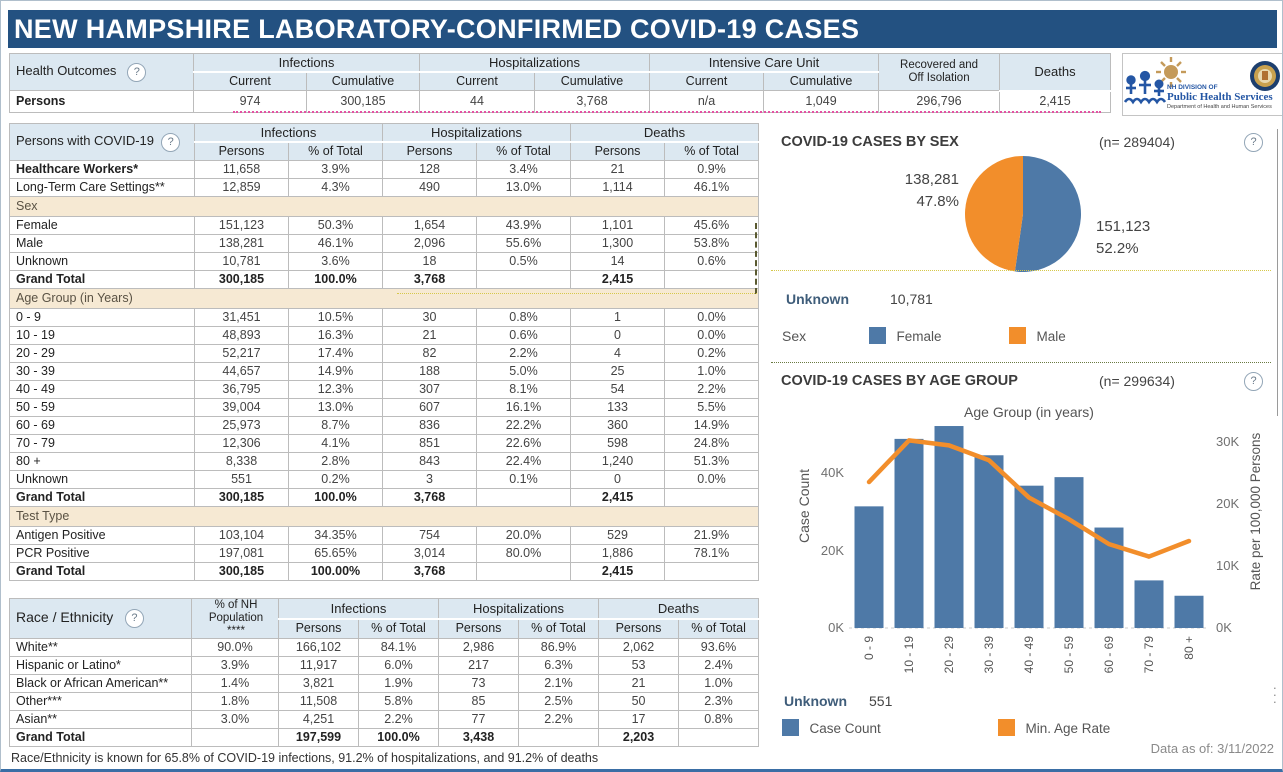  What do you see at coordinates (523, 261) in the screenshot?
I see `cell-value: 0.5%` at bounding box center [523, 261].